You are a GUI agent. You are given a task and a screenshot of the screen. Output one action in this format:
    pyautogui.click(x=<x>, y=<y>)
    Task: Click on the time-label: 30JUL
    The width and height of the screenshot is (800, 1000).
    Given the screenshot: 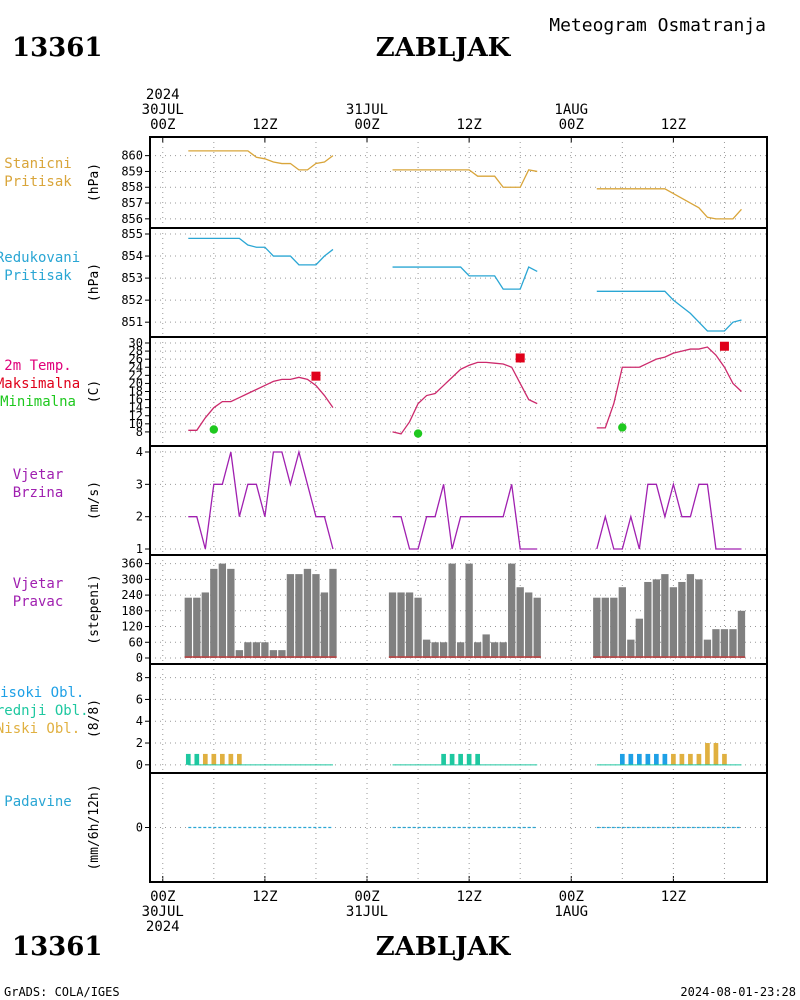 What is the action you would take?
    pyautogui.click(x=163, y=110)
    